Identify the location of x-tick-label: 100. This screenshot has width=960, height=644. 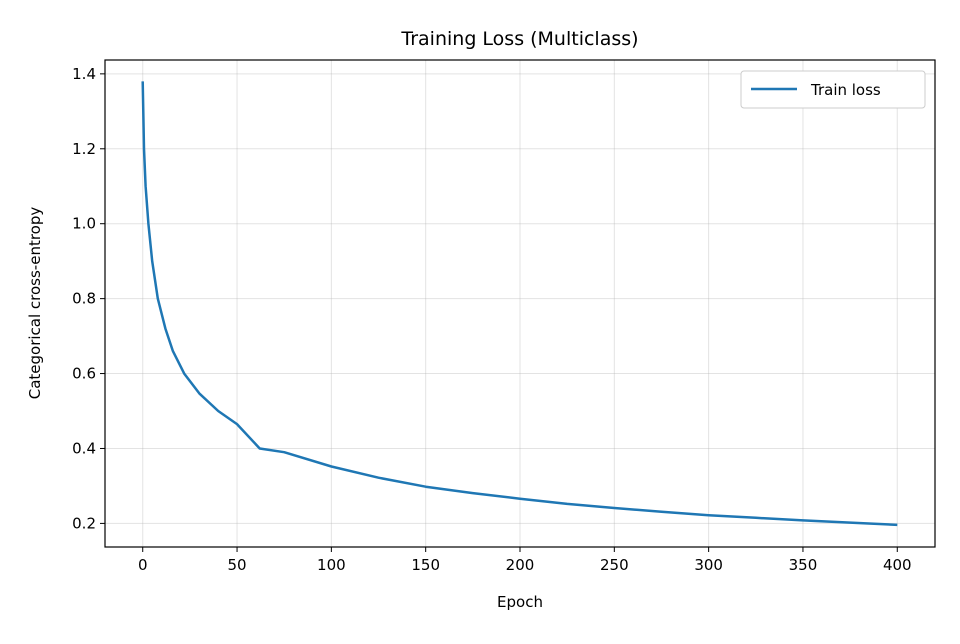
(331, 565).